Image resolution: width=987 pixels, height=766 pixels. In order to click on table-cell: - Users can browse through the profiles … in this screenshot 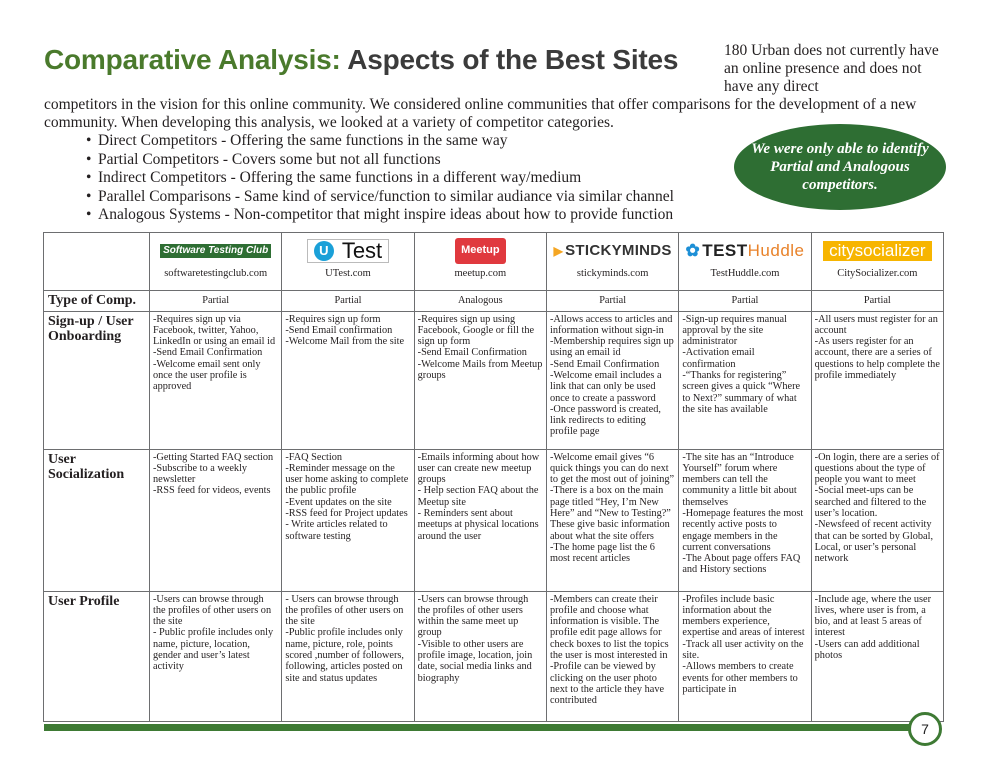, I will do `click(348, 656)`.